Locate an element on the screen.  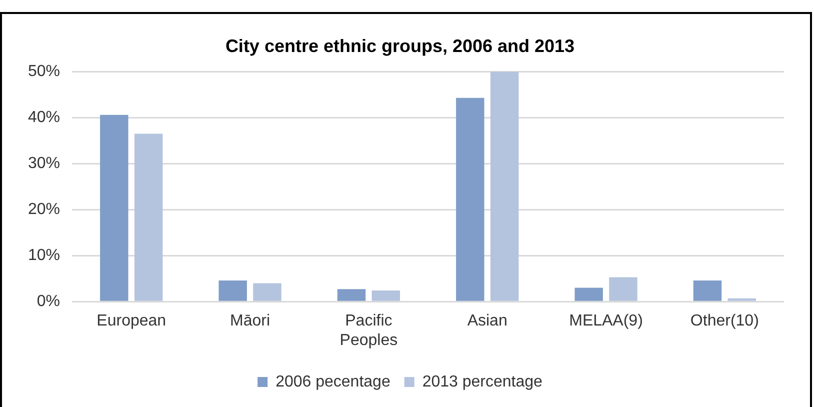
y-tick-label: 0% is located at coordinates (48, 301).